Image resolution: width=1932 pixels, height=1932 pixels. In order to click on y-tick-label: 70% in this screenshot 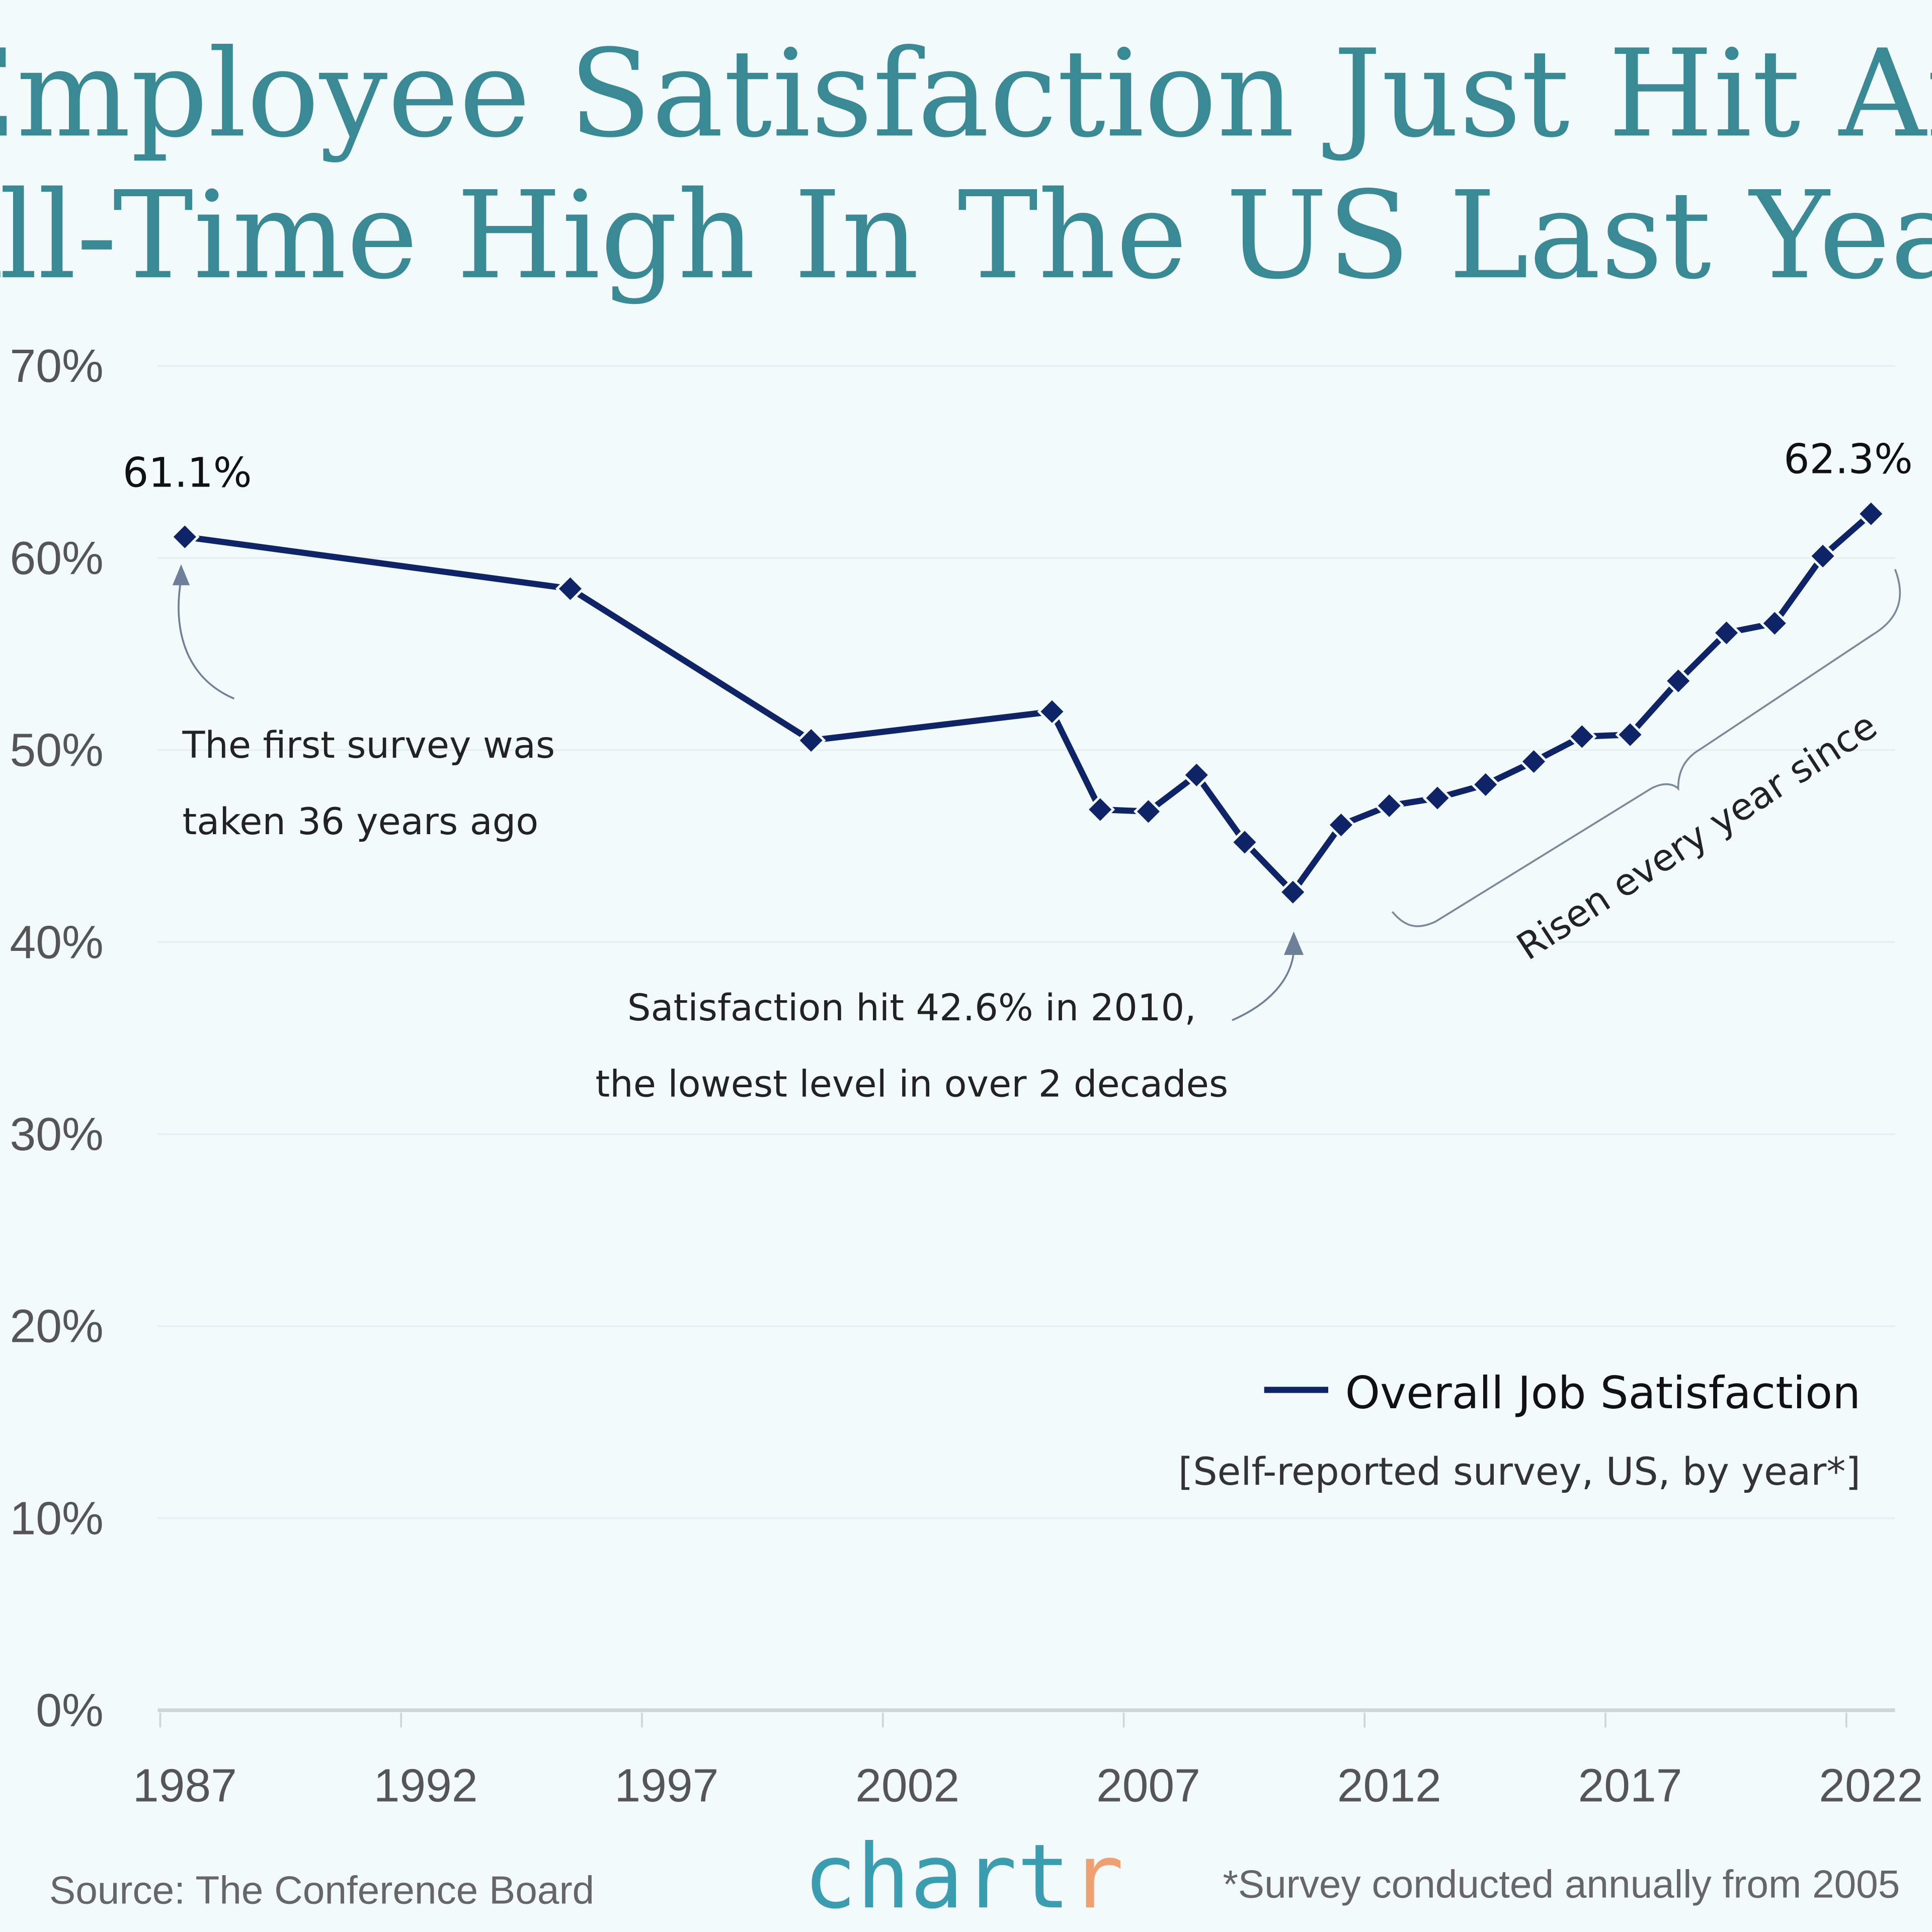, I will do `click(56, 366)`.